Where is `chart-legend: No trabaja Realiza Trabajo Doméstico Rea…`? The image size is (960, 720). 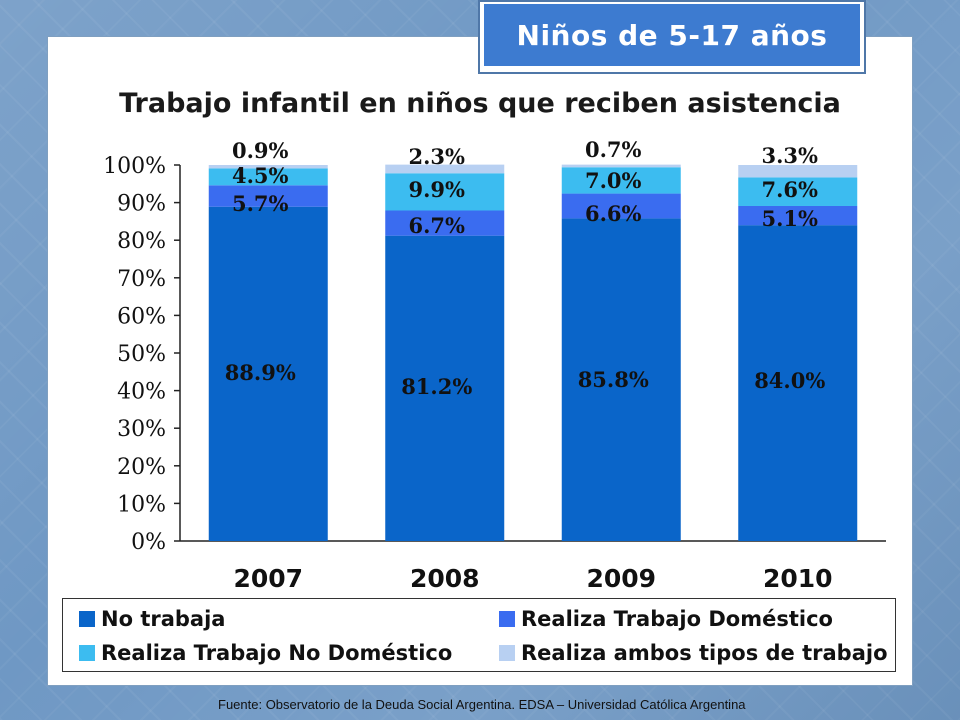 chart-legend: No trabaja Realiza Trabajo Doméstico Rea… is located at coordinates (479, 635).